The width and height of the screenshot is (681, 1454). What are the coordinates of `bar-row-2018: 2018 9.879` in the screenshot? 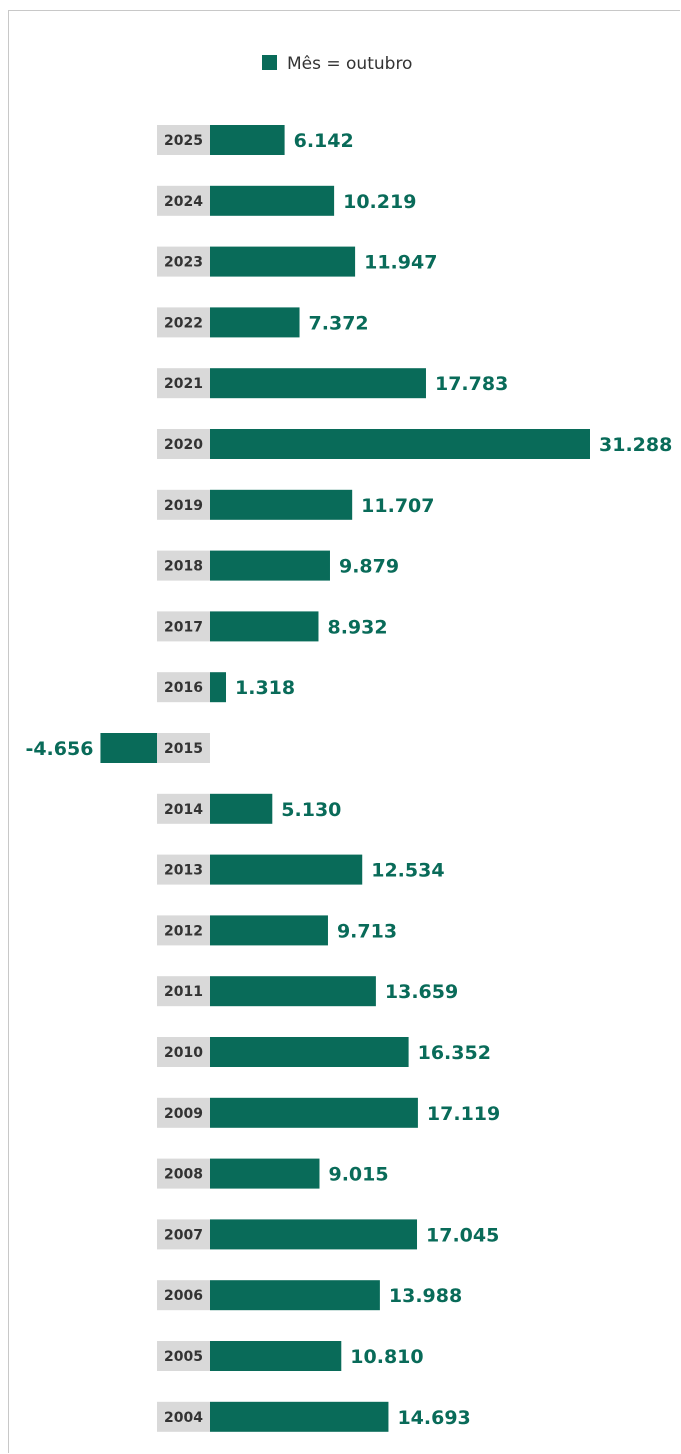 It's located at (278, 565).